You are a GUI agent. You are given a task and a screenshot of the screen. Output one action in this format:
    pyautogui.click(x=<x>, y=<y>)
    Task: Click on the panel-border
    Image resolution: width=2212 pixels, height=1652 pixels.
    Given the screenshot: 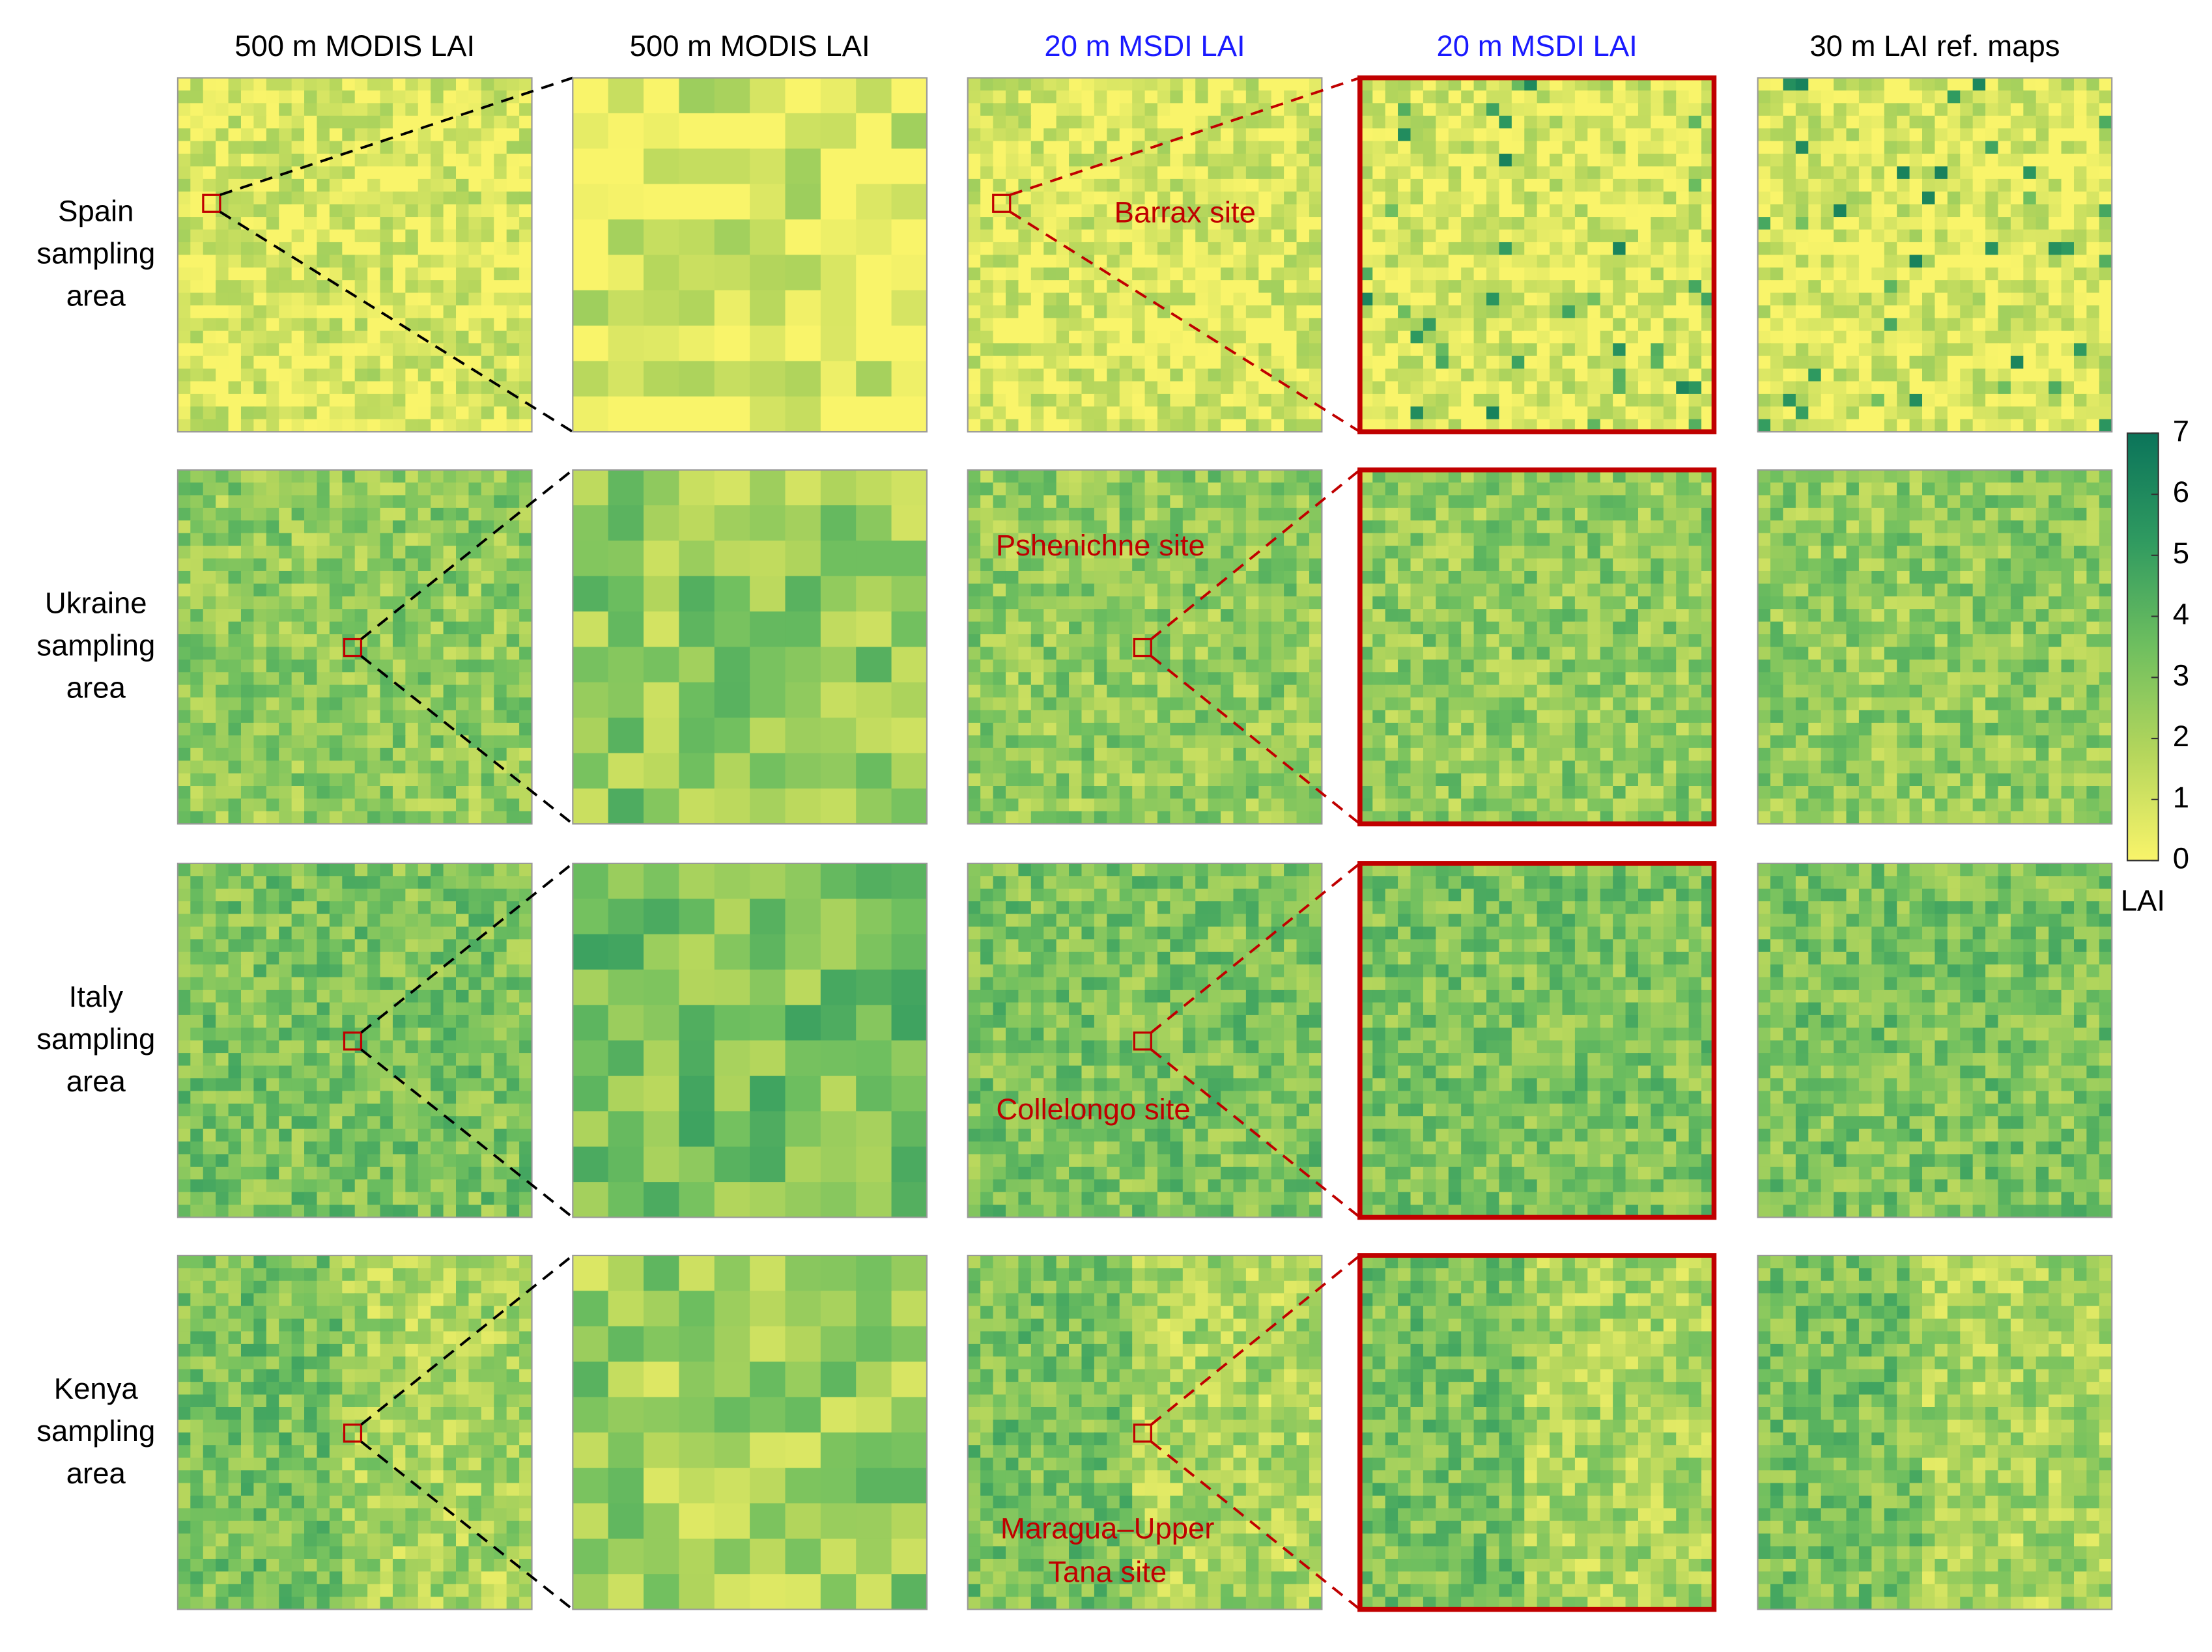 What is the action you would take?
    pyautogui.click(x=1935, y=255)
    